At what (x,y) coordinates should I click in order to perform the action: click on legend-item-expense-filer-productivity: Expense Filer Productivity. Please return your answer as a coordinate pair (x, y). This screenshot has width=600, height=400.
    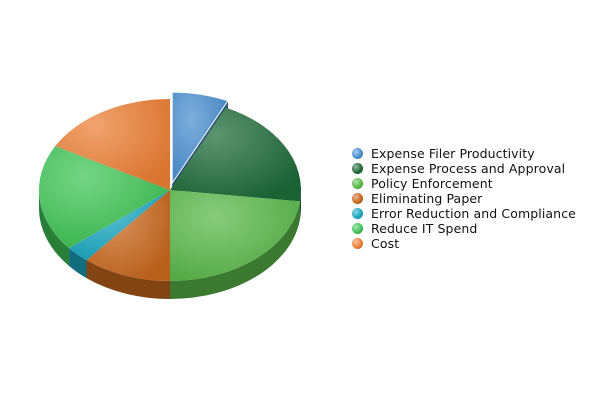
    Looking at the image, I should click on (464, 153).